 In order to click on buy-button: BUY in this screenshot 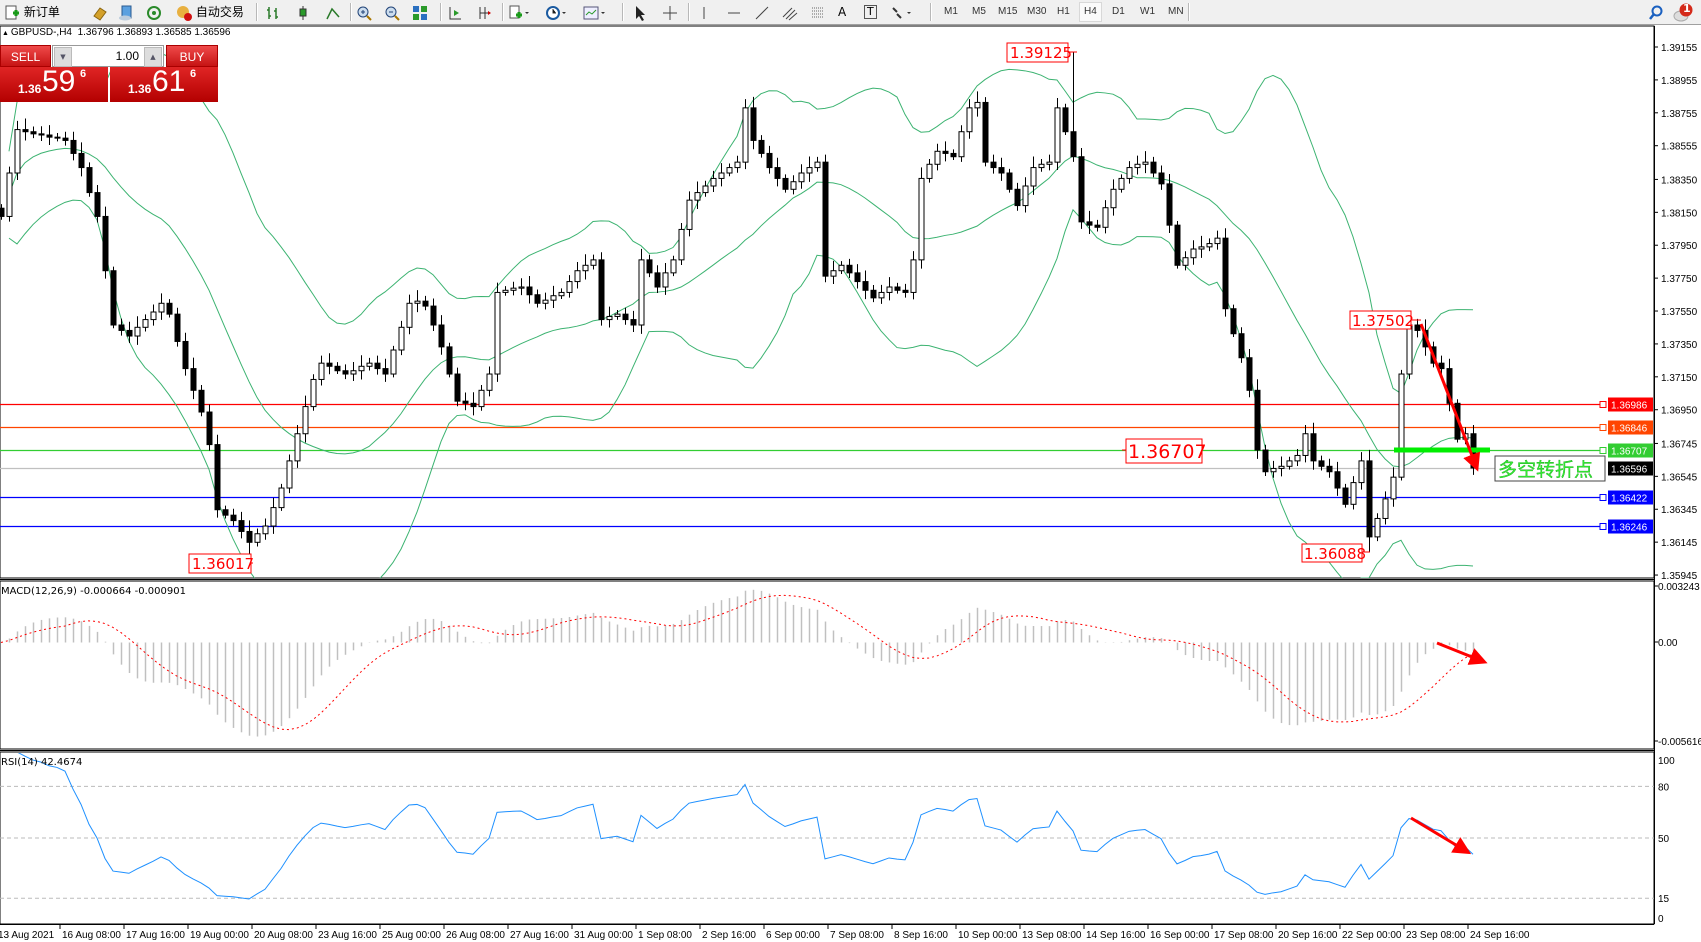, I will do `click(192, 56)`.